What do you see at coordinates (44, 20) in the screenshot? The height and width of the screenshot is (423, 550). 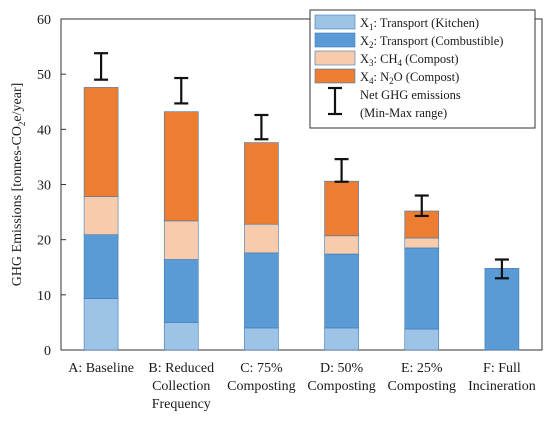 I see `y-tick-label: 60` at bounding box center [44, 20].